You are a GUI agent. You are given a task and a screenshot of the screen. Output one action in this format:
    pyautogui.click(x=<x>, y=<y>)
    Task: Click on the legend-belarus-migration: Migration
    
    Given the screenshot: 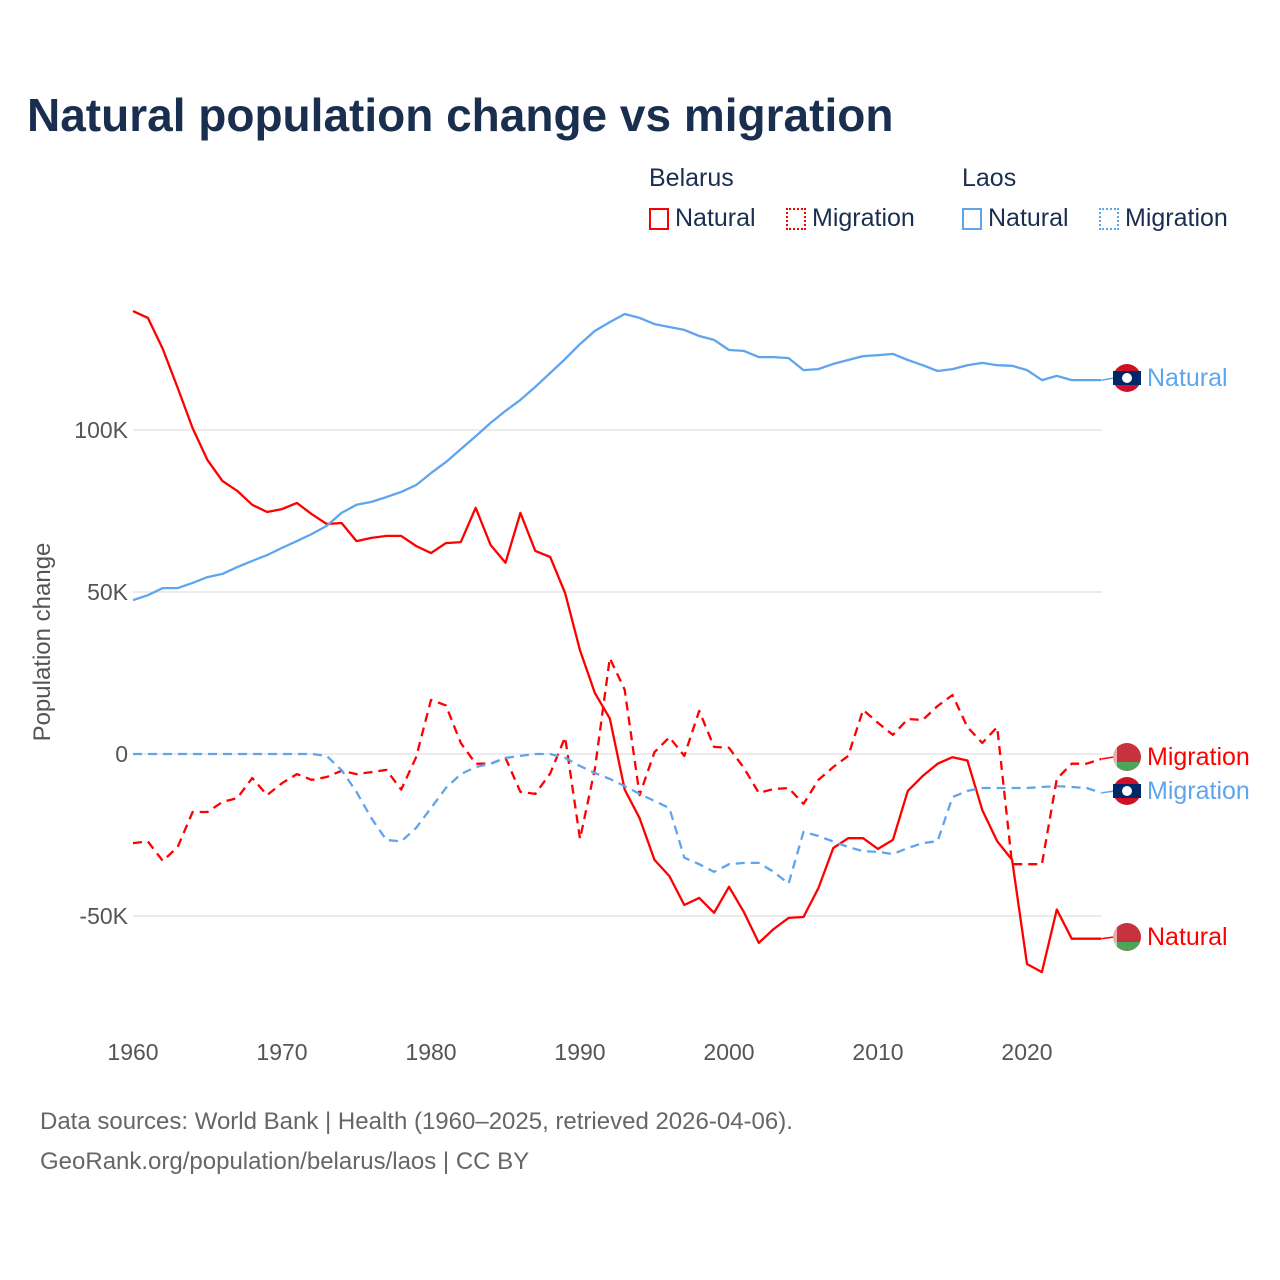 What is the action you would take?
    pyautogui.click(x=850, y=218)
    